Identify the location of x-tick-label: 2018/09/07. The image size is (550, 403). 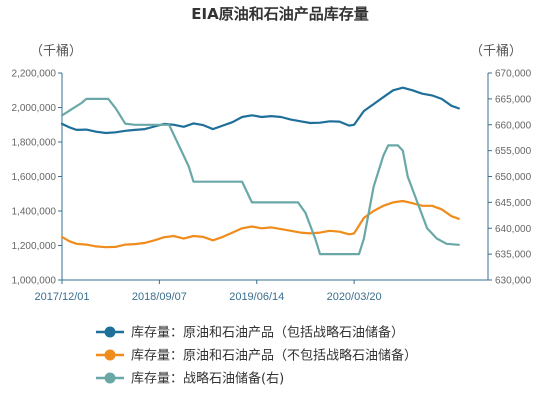
(159, 297).